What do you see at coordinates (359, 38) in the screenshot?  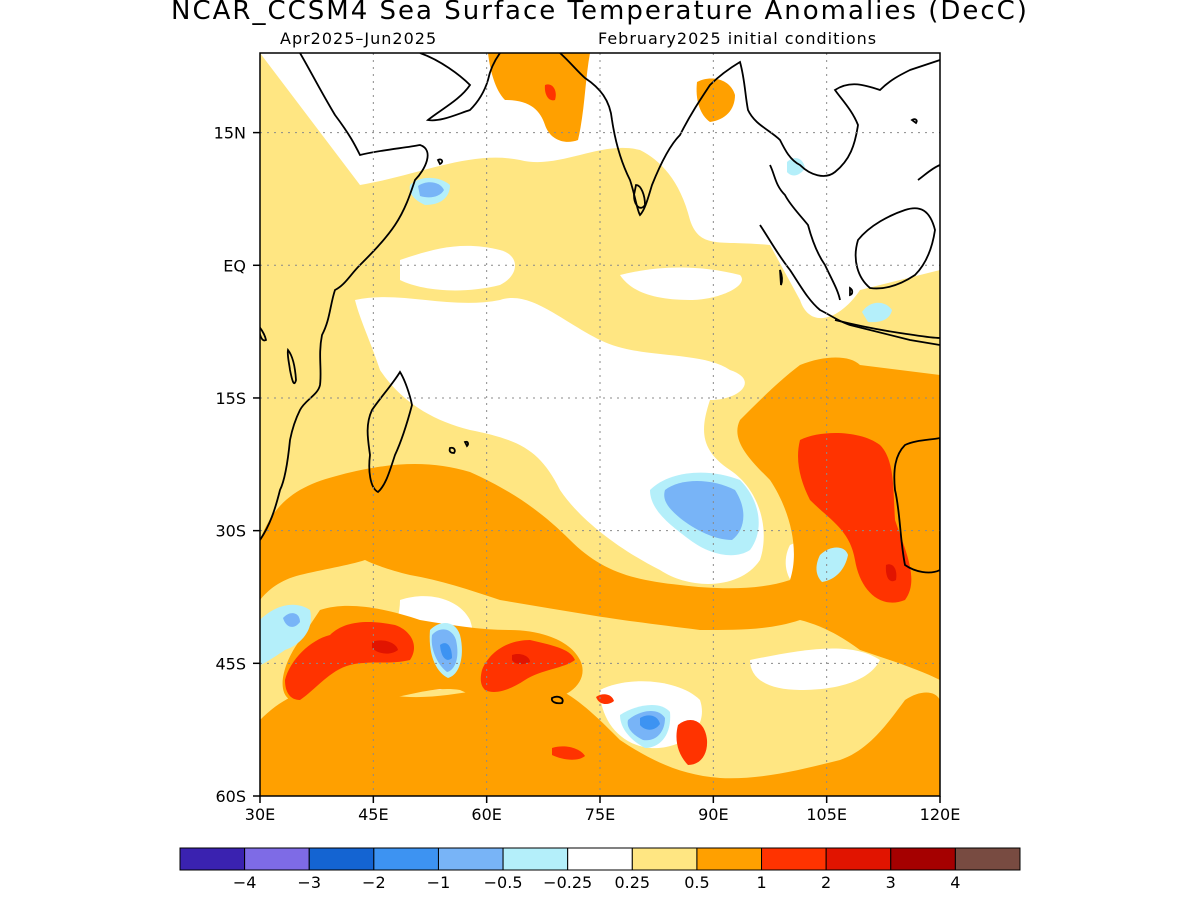 I see `forecast-period: Apr2025–Jun2025` at bounding box center [359, 38].